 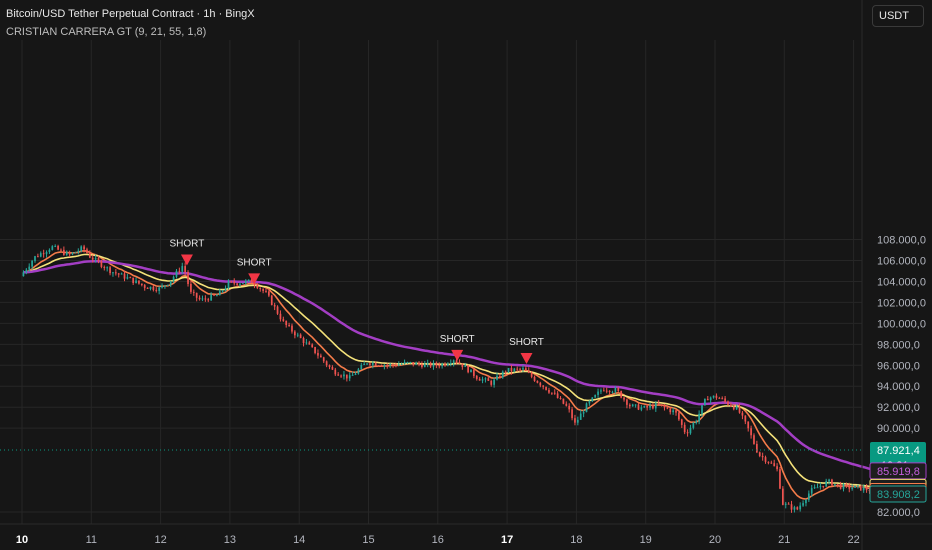 I want to click on currency-button: USDT, so click(x=898, y=16).